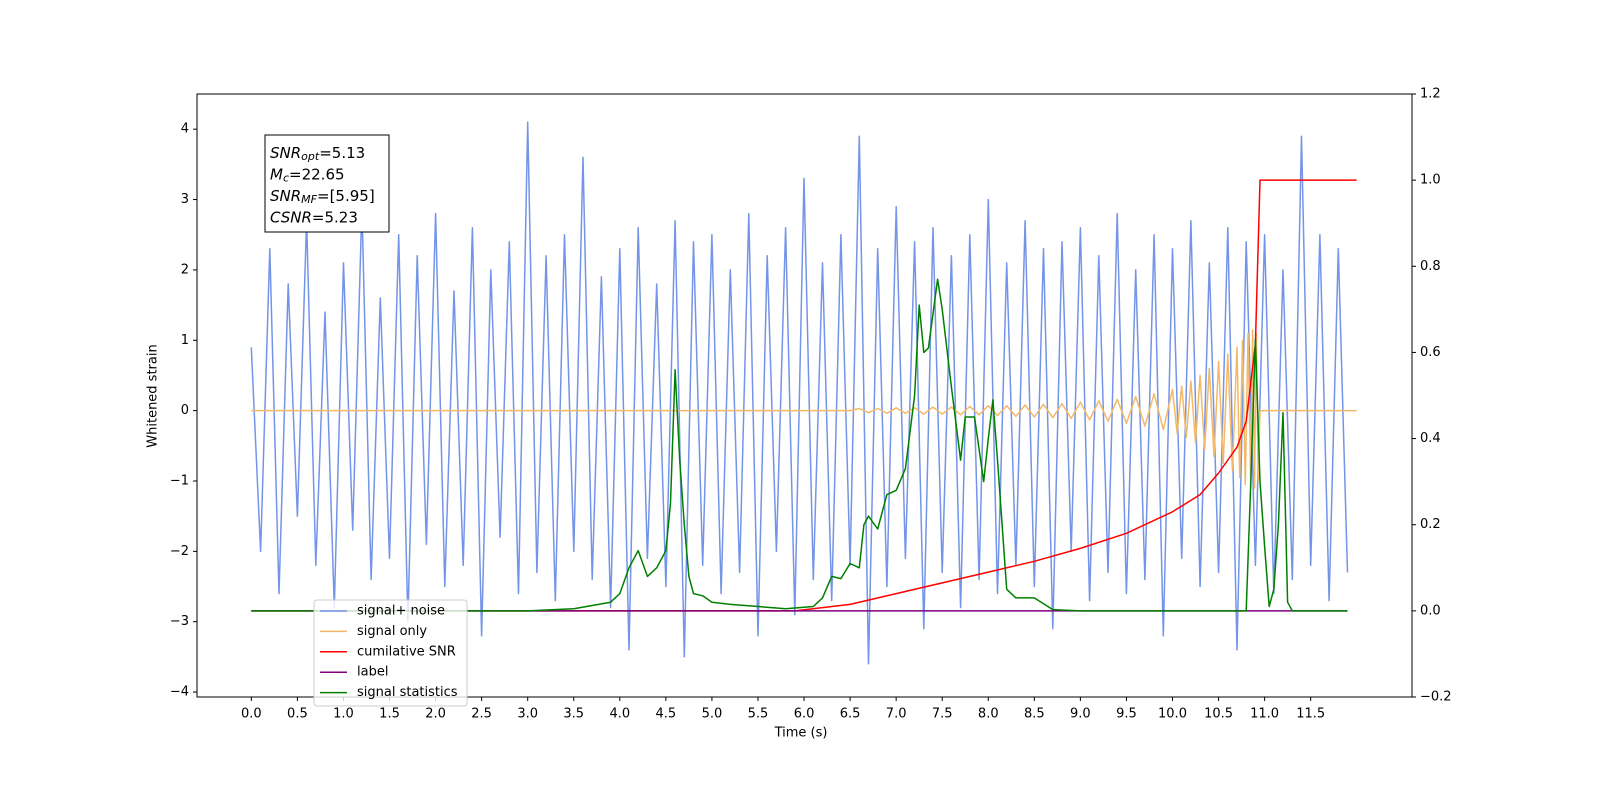 The width and height of the screenshot is (1600, 800). I want to click on annotation-subscript: MF, so click(309, 199).